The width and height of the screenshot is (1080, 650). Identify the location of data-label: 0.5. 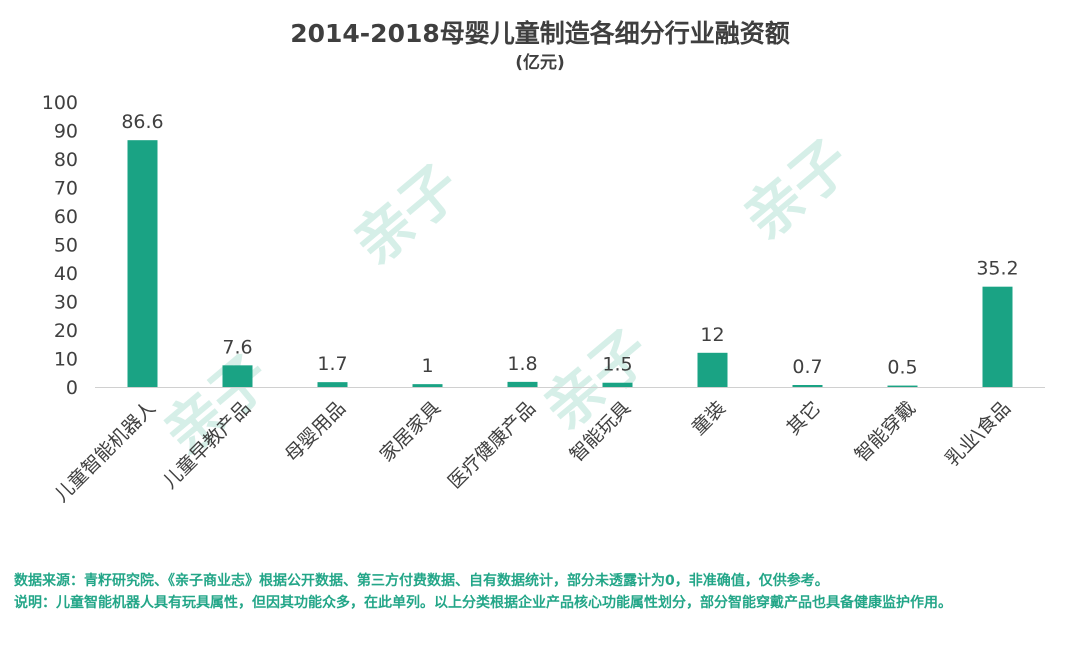
(902, 368).